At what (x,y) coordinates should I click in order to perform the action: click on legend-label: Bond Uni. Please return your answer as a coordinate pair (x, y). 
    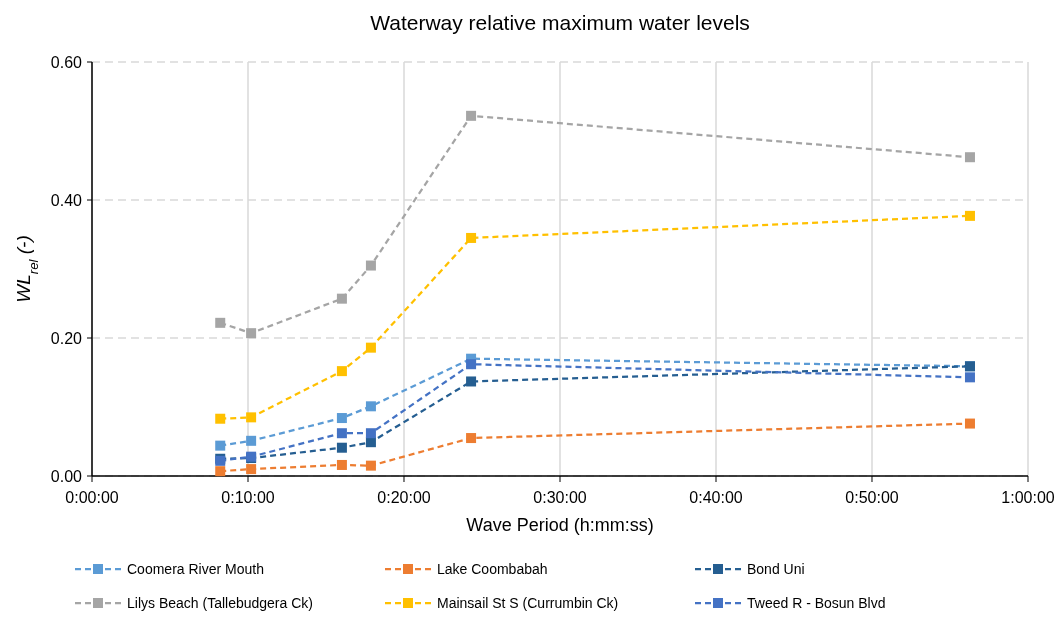
    Looking at the image, I should click on (776, 568).